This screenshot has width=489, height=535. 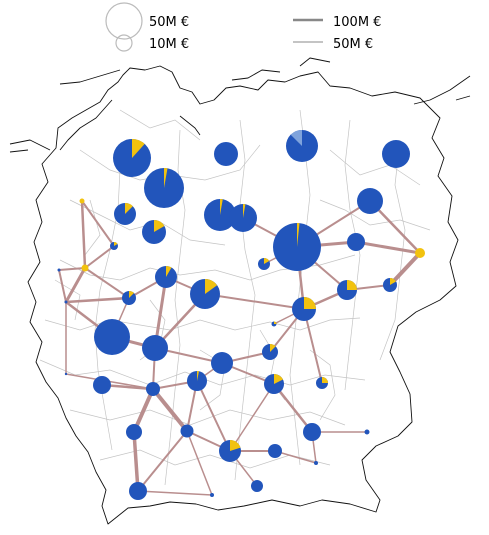 I want to click on legend: 50M € 10M € 100M € 50M €, so click(x=243, y=27).